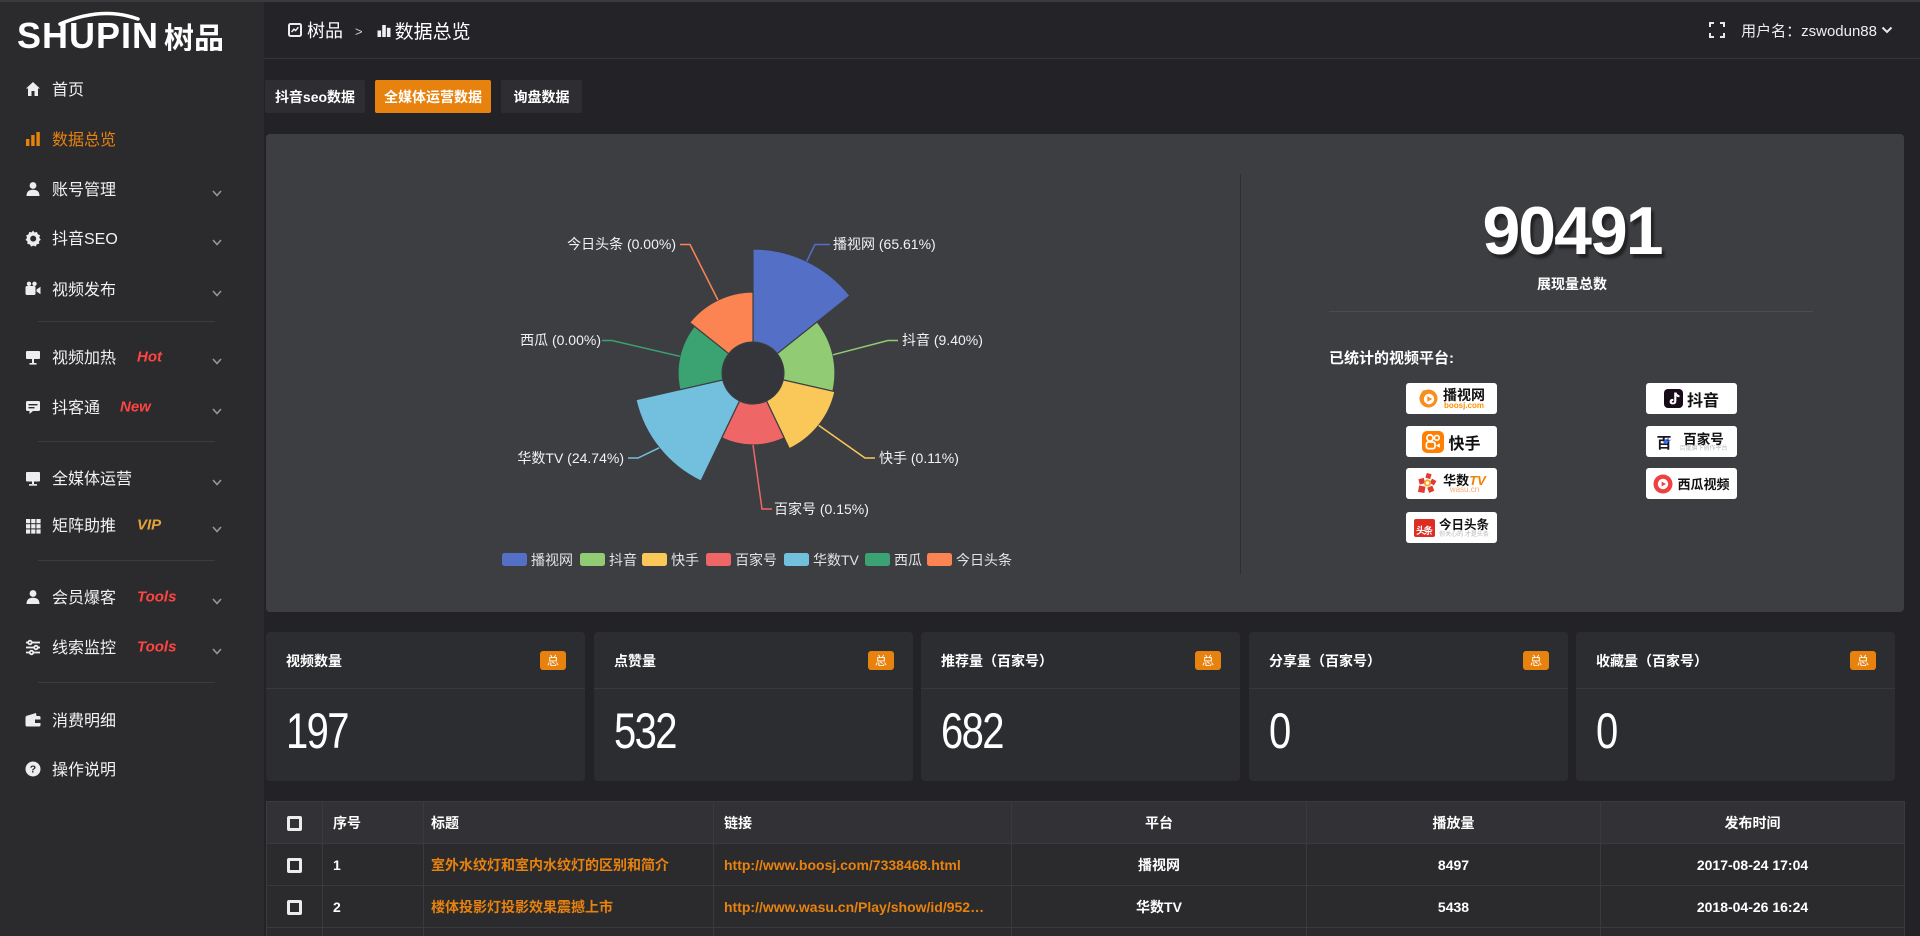  I want to click on svg-text: 快手, so click(685, 560).